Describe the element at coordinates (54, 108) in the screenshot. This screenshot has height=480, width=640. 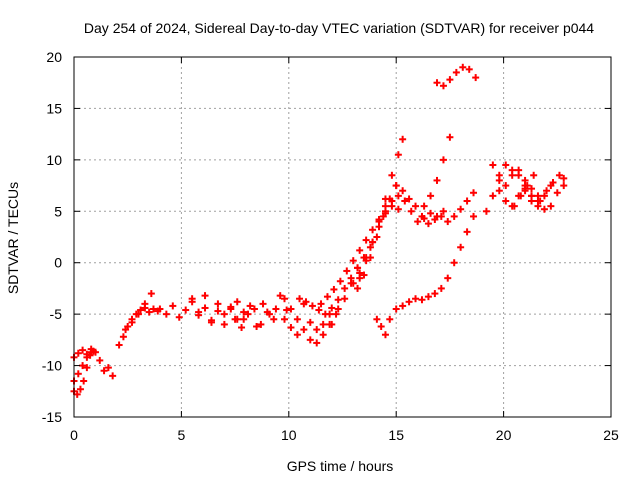
I see `y-tick-label: 15` at that location.